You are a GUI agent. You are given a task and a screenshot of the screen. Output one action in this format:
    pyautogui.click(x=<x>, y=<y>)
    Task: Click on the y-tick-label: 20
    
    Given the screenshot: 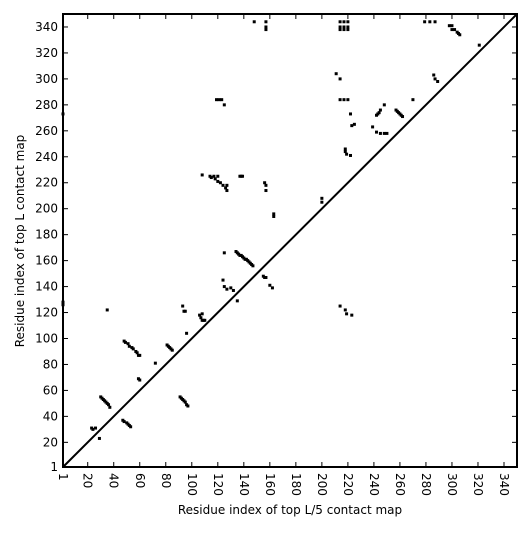 What is the action you would take?
    pyautogui.click(x=50, y=442)
    